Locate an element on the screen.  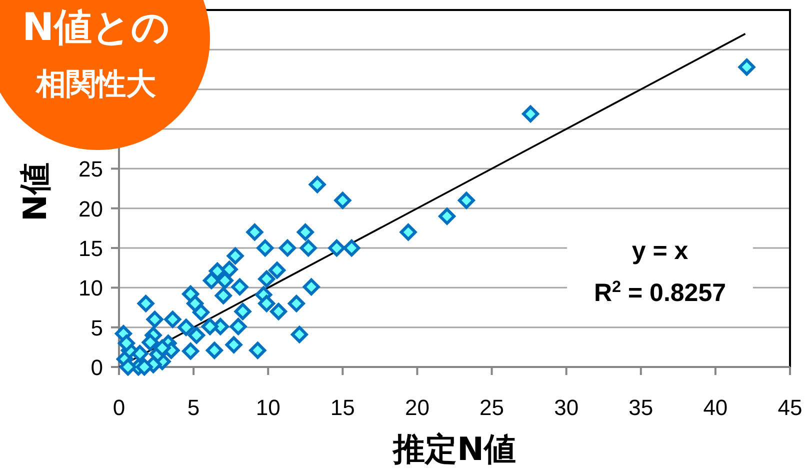
annotation: R$^{2}$ = 0.8257 is located at coordinates (660, 292).